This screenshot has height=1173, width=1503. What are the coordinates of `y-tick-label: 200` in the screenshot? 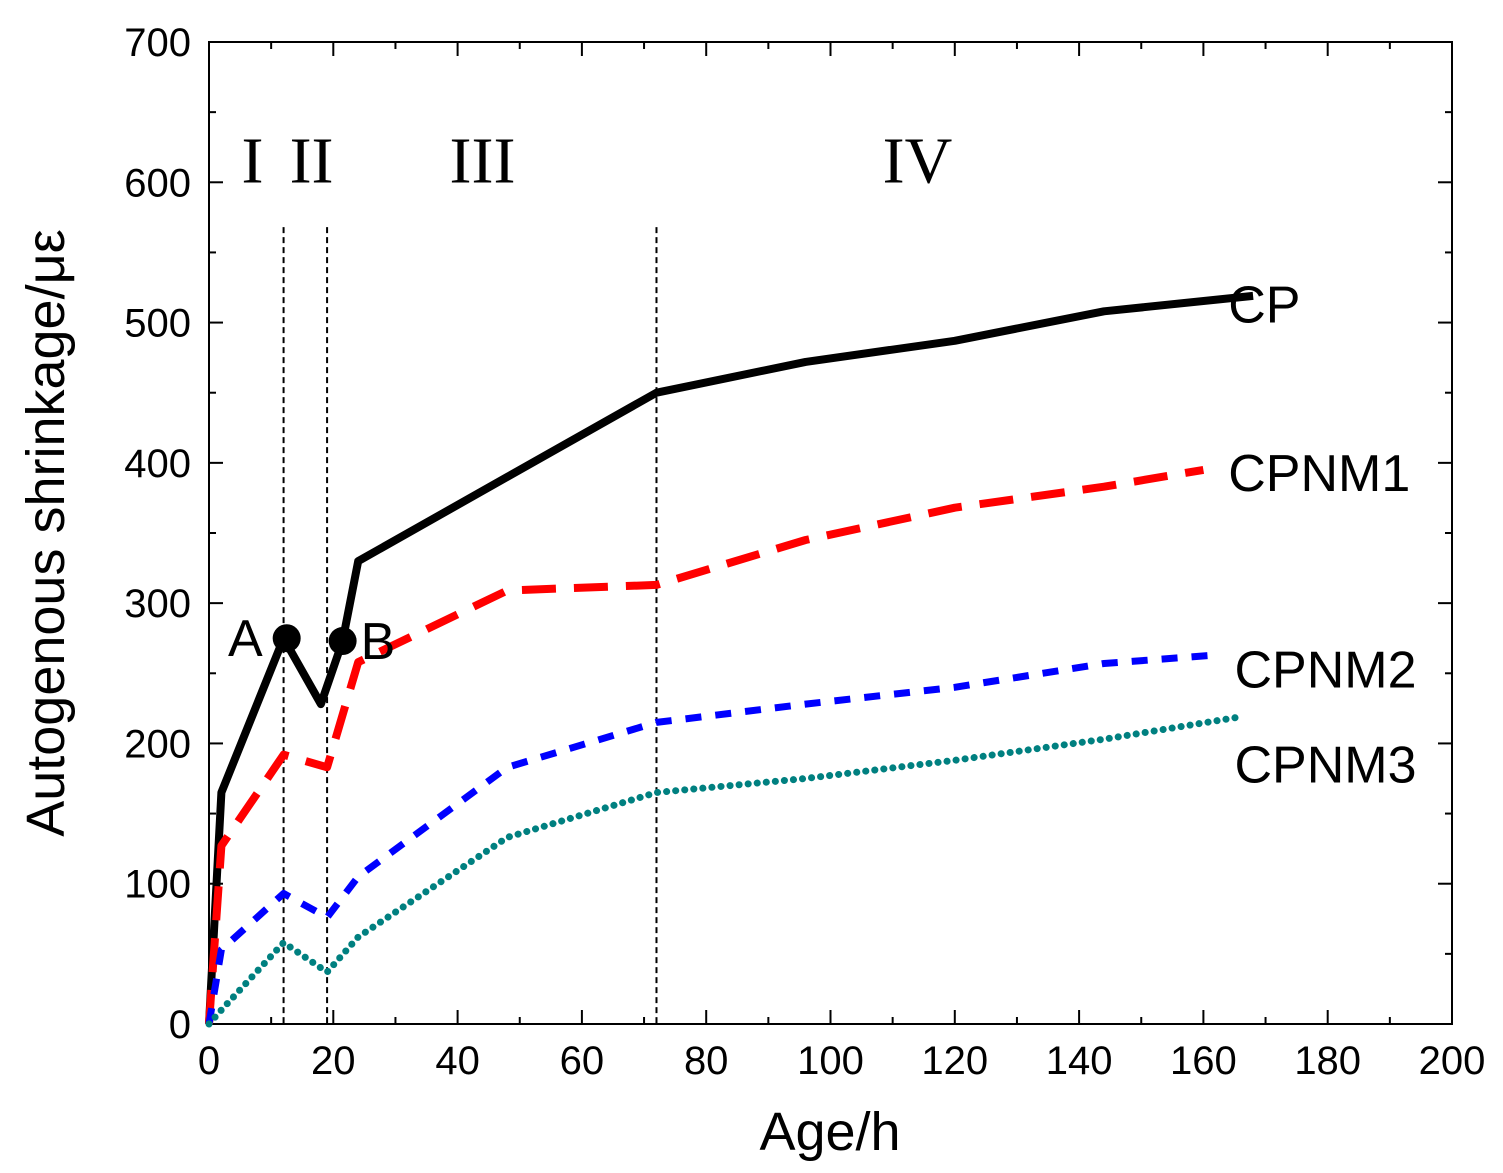 It's located at (157, 744).